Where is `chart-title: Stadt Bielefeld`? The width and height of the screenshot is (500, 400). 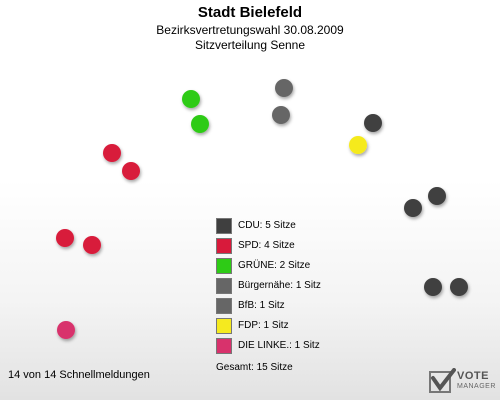
chart-title: Stadt Bielefeld is located at coordinates (250, 12).